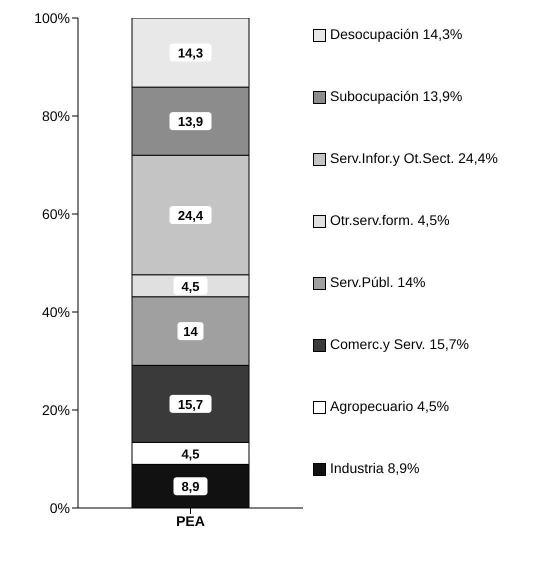 The image size is (559, 566). Describe the element at coordinates (56, 410) in the screenshot. I see `y-tick-label: 20%` at that location.